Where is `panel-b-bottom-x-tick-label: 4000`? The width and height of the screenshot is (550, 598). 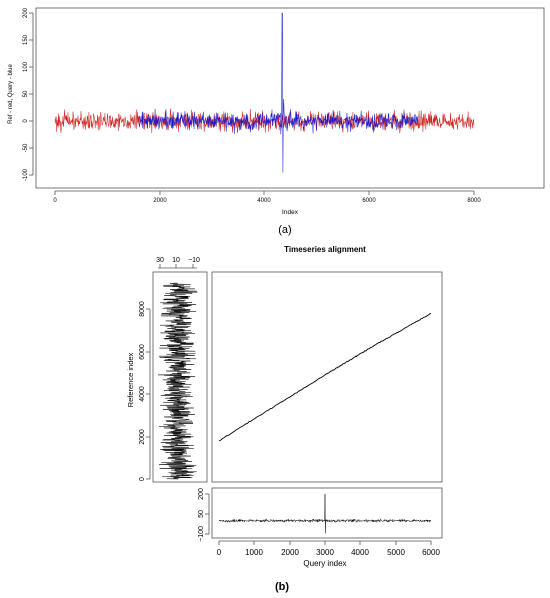
panel-b-bottom-x-tick-label: 4000 is located at coordinates (360, 552).